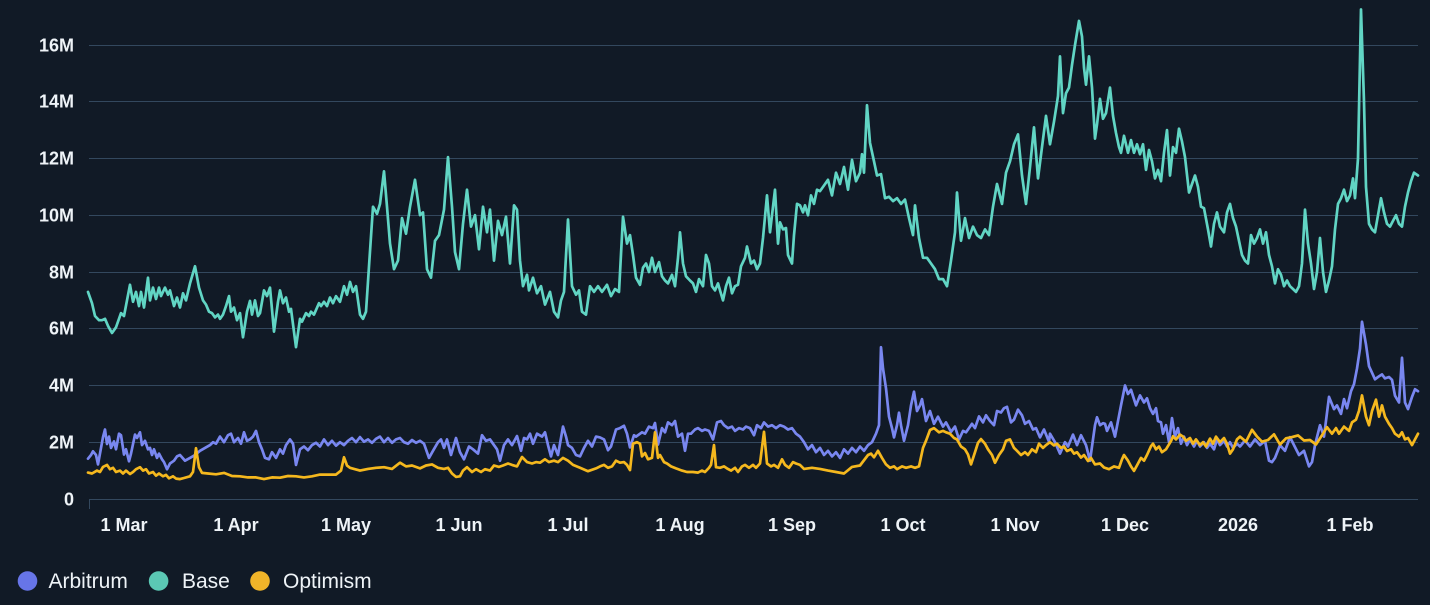 The height and width of the screenshot is (605, 1430). Describe the element at coordinates (56, 216) in the screenshot. I see `svg-text: 10M` at that location.